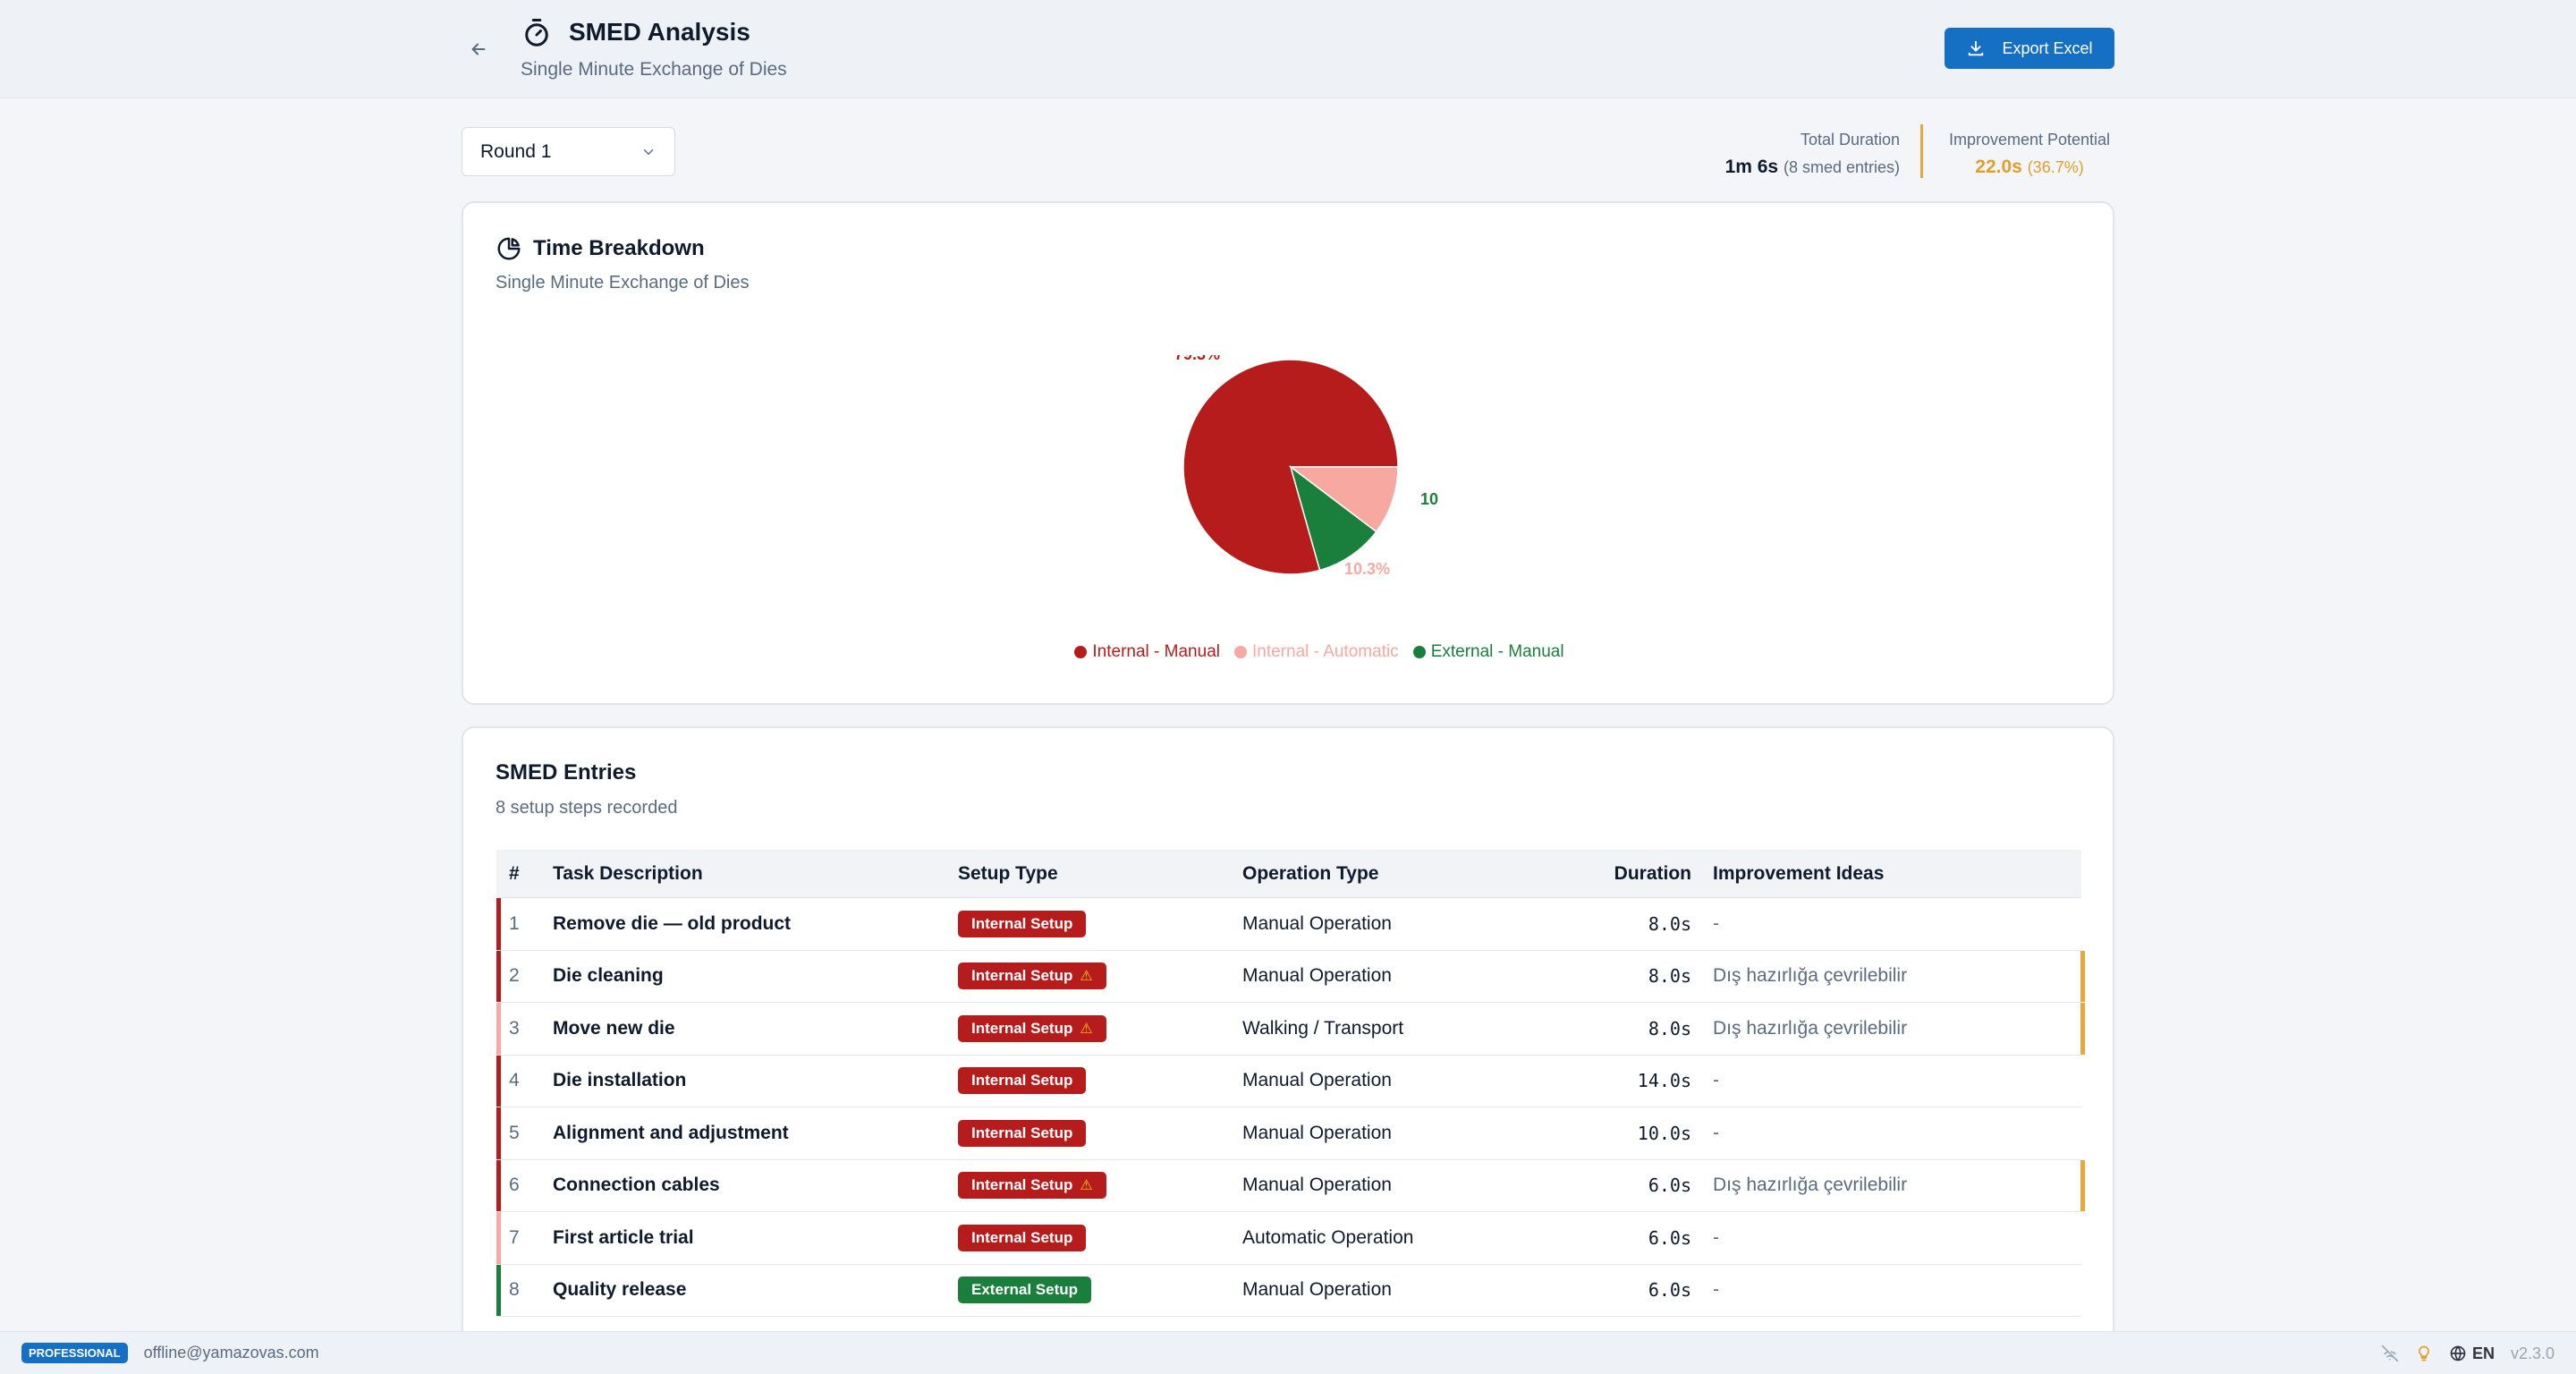 This screenshot has height=1374, width=2576. Describe the element at coordinates (1669, 1028) in the screenshot. I see `duration-value: 8.0s` at that location.